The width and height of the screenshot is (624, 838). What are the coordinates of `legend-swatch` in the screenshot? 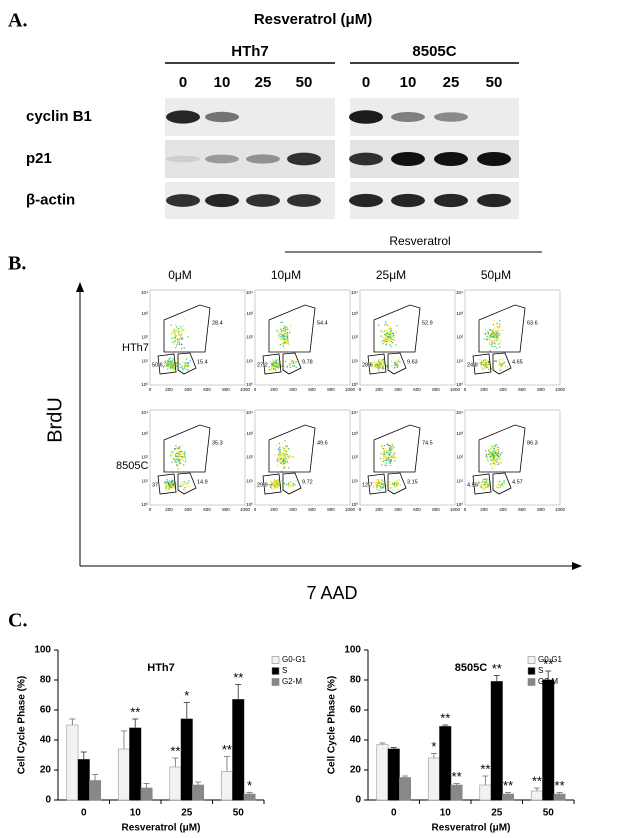 It's located at (275, 660).